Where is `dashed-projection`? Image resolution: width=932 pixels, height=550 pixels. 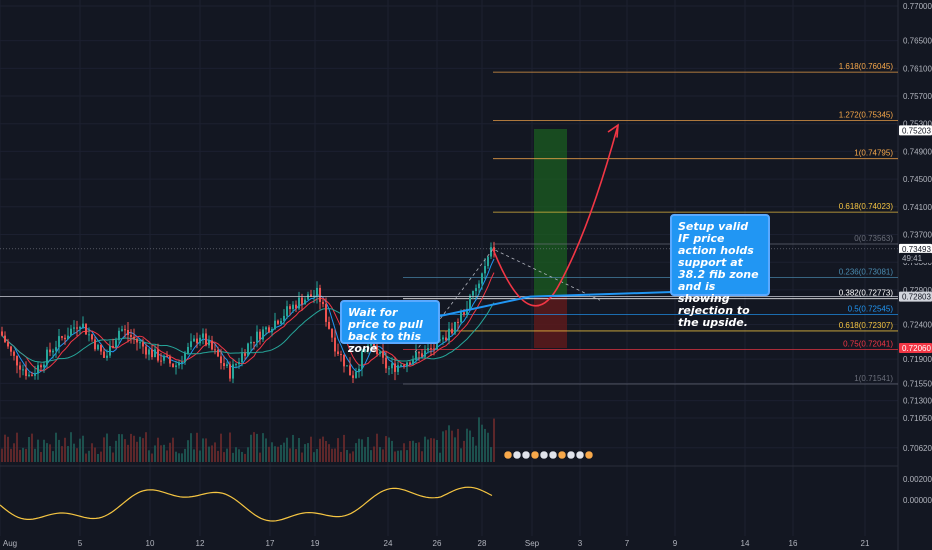 dashed-projection is located at coordinates (507, 300).